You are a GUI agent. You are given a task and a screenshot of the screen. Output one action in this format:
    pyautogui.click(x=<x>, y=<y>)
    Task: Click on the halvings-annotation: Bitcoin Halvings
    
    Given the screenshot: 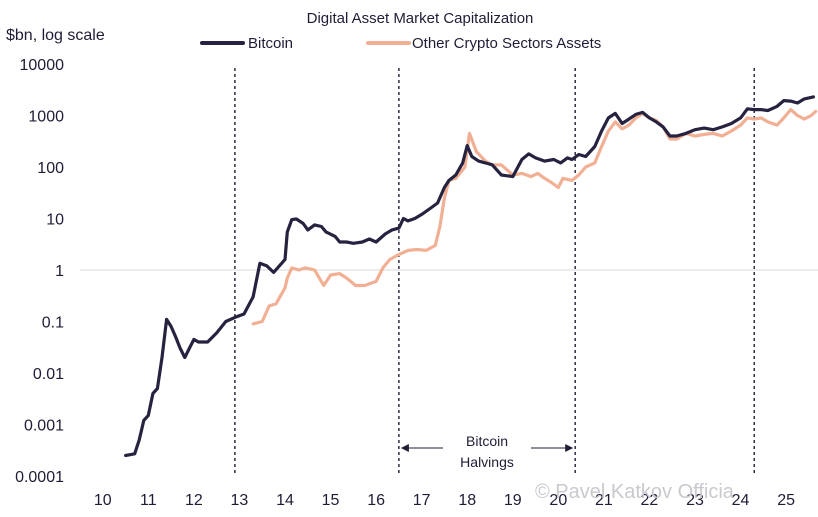 What is the action you would take?
    pyautogui.click(x=487, y=451)
    